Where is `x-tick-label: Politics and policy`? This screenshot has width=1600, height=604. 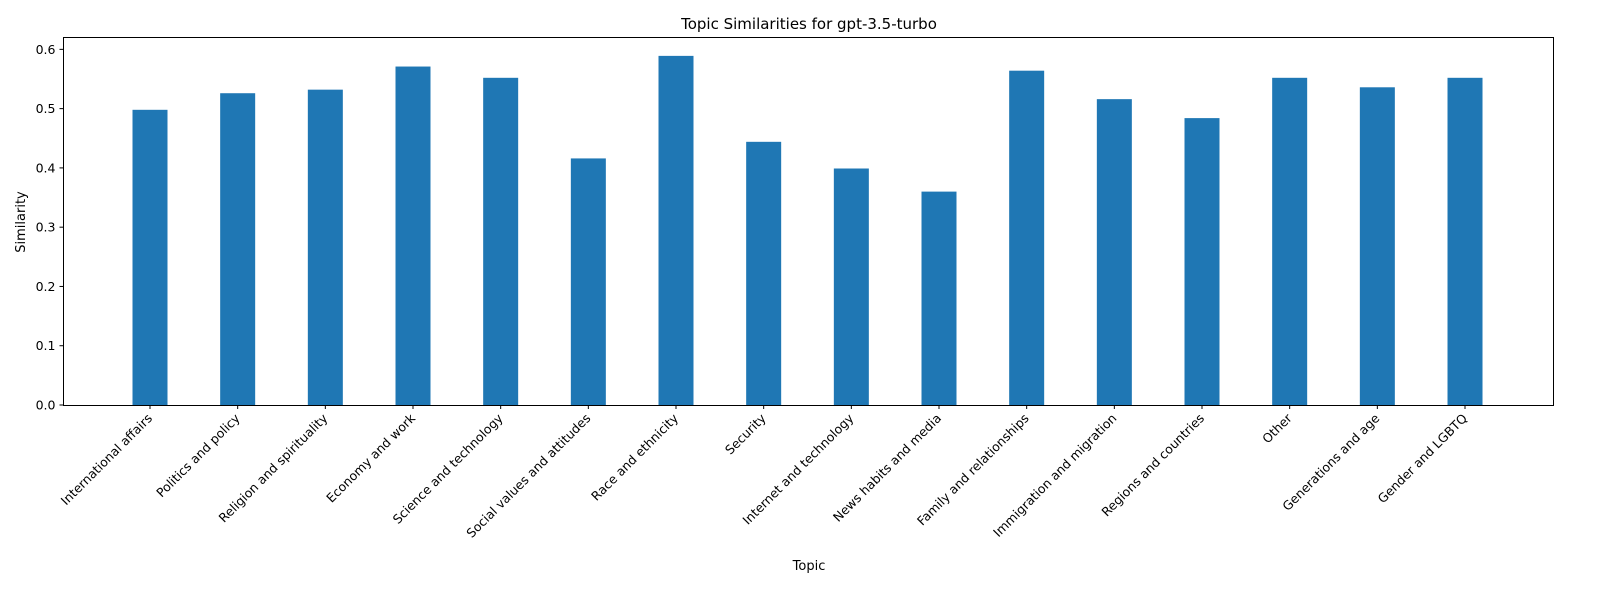 x-tick-label: Politics and policy is located at coordinates (198, 455).